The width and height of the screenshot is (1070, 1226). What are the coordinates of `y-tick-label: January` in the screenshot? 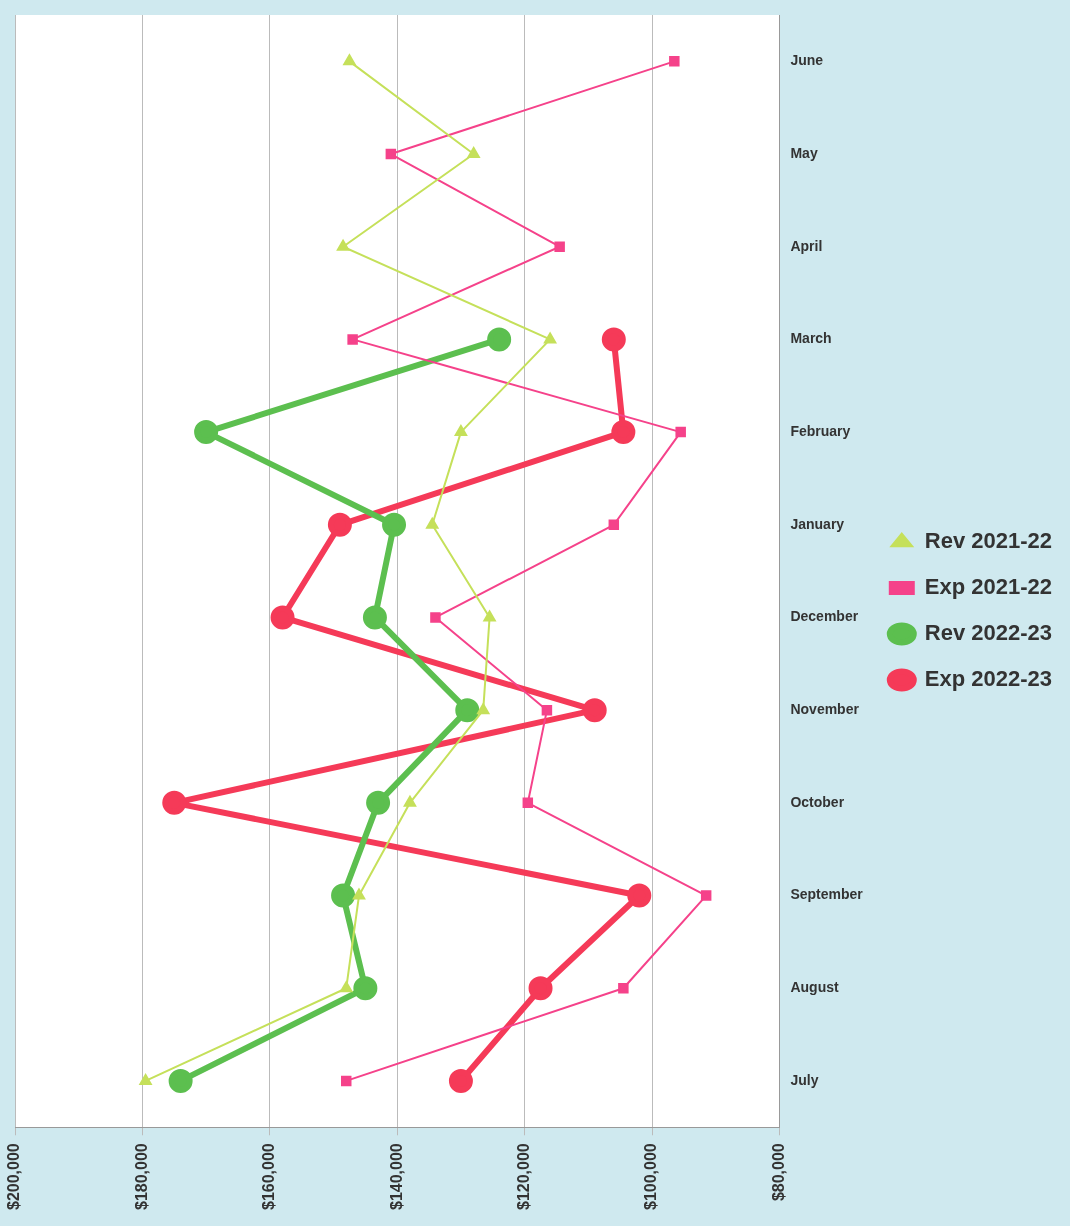 It's located at (817, 523).